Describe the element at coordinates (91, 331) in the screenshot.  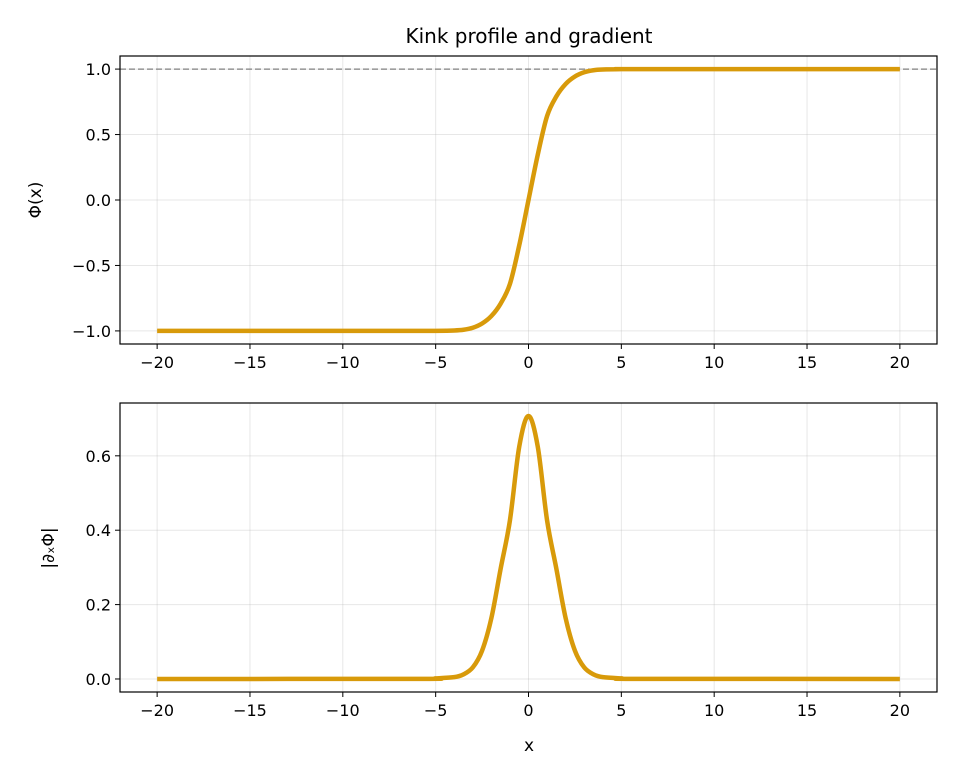
I see `y-tick-label: −1.0` at that location.